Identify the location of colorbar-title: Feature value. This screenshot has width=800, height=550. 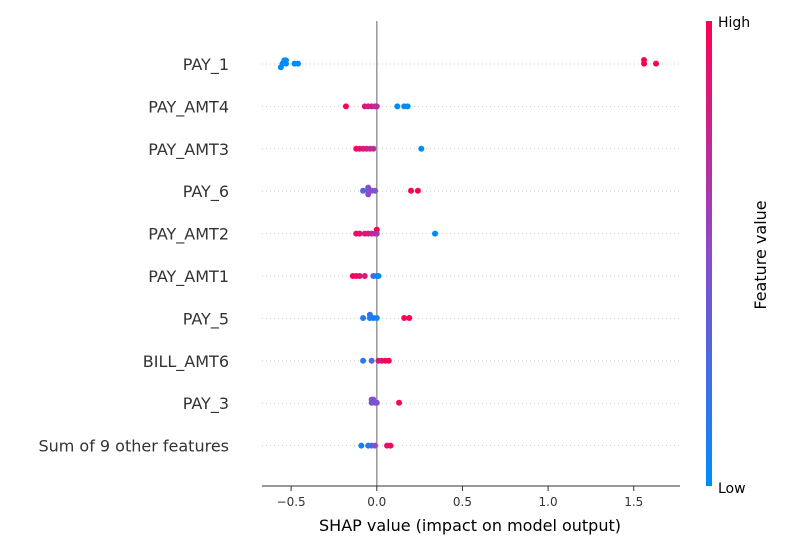
(760, 254).